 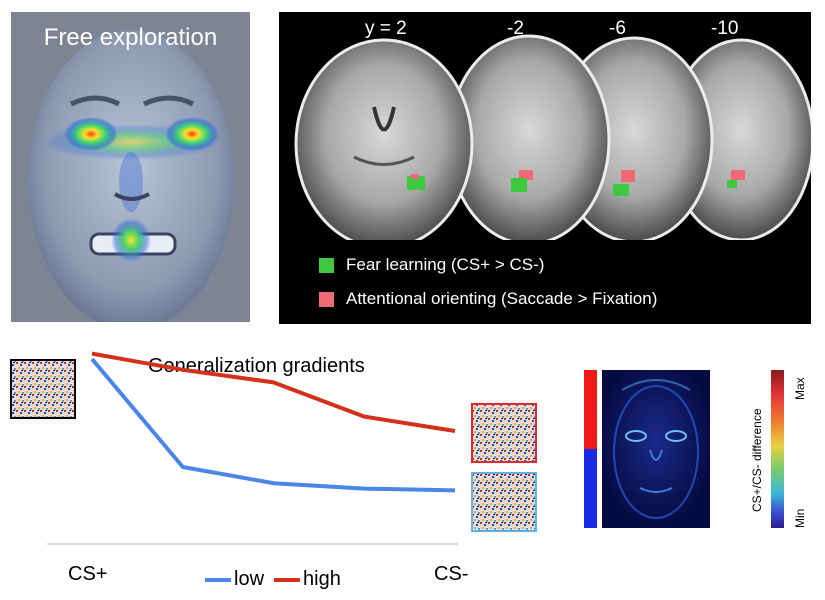 I want to click on legend-low: low, so click(x=234, y=579).